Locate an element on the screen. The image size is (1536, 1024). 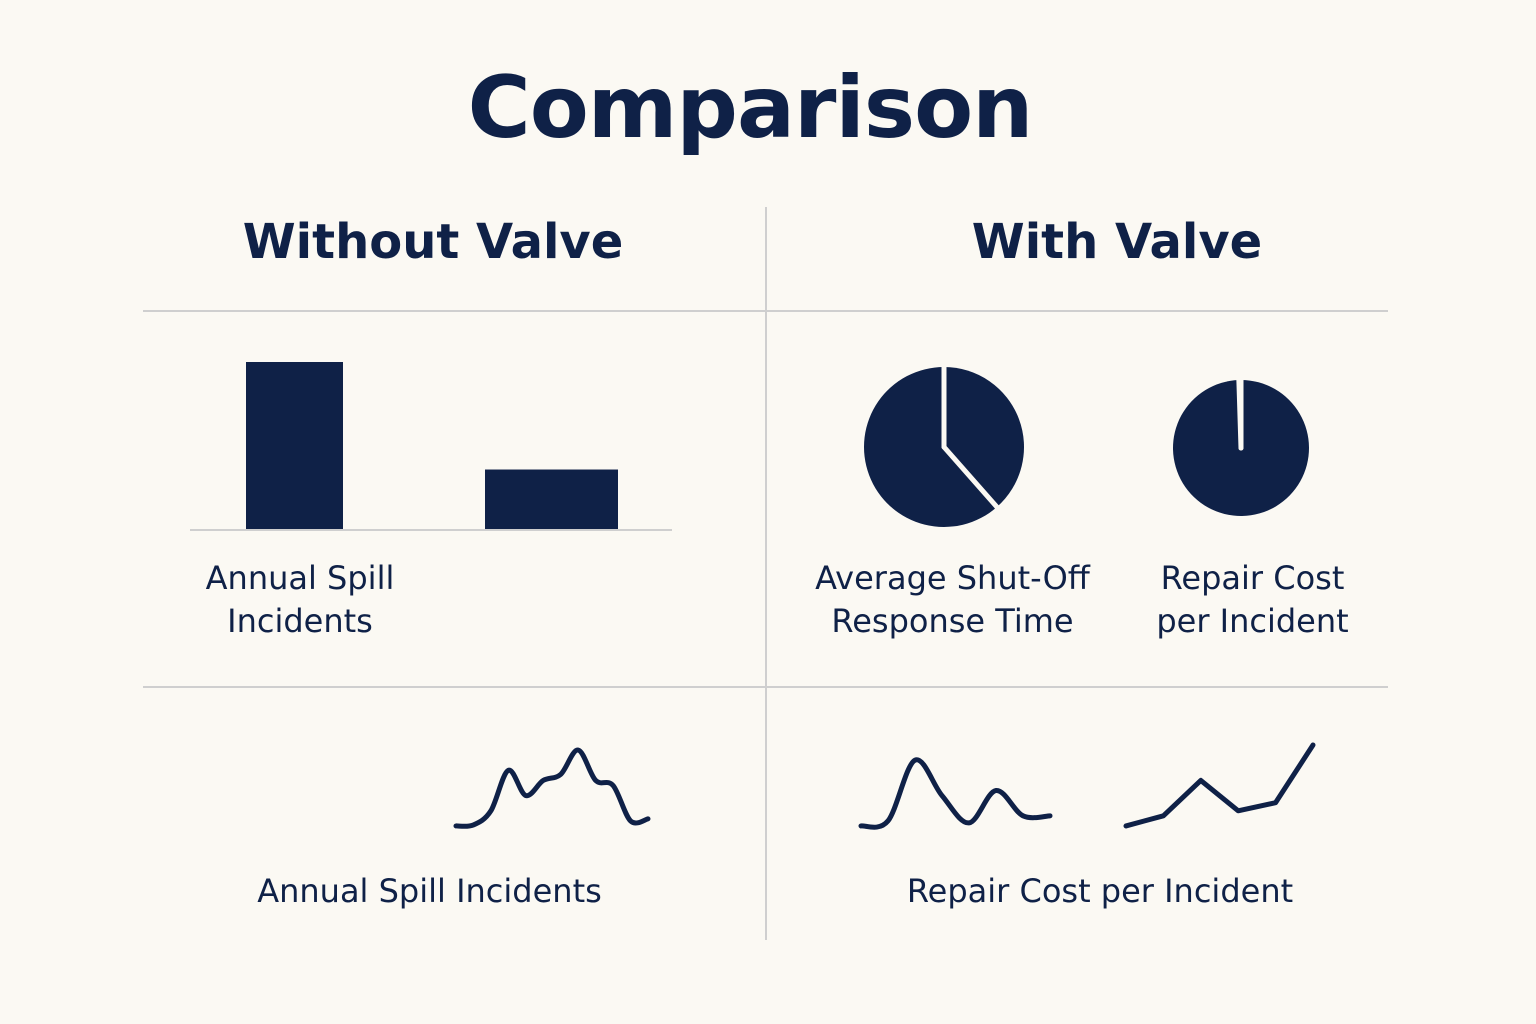
pie-chart-average-shut-off-response-time is located at coordinates (943, 444).